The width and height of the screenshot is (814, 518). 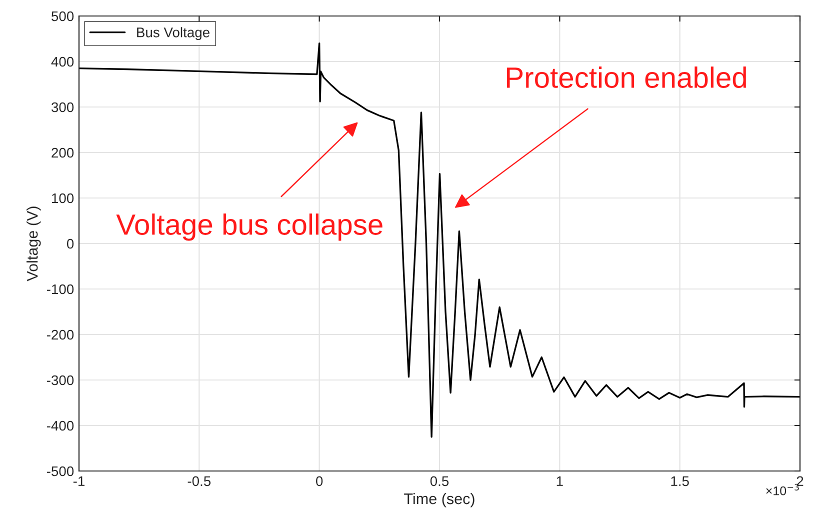 What do you see at coordinates (439, 481) in the screenshot?
I see `x-tick-label: 0.5` at bounding box center [439, 481].